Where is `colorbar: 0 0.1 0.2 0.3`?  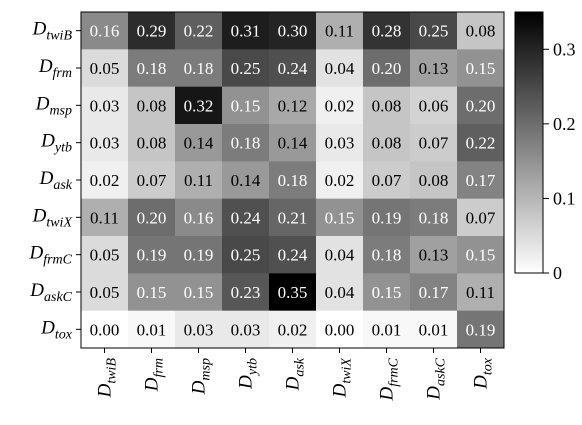
colorbar: 0 0.1 0.2 0.3 is located at coordinates (545, 147).